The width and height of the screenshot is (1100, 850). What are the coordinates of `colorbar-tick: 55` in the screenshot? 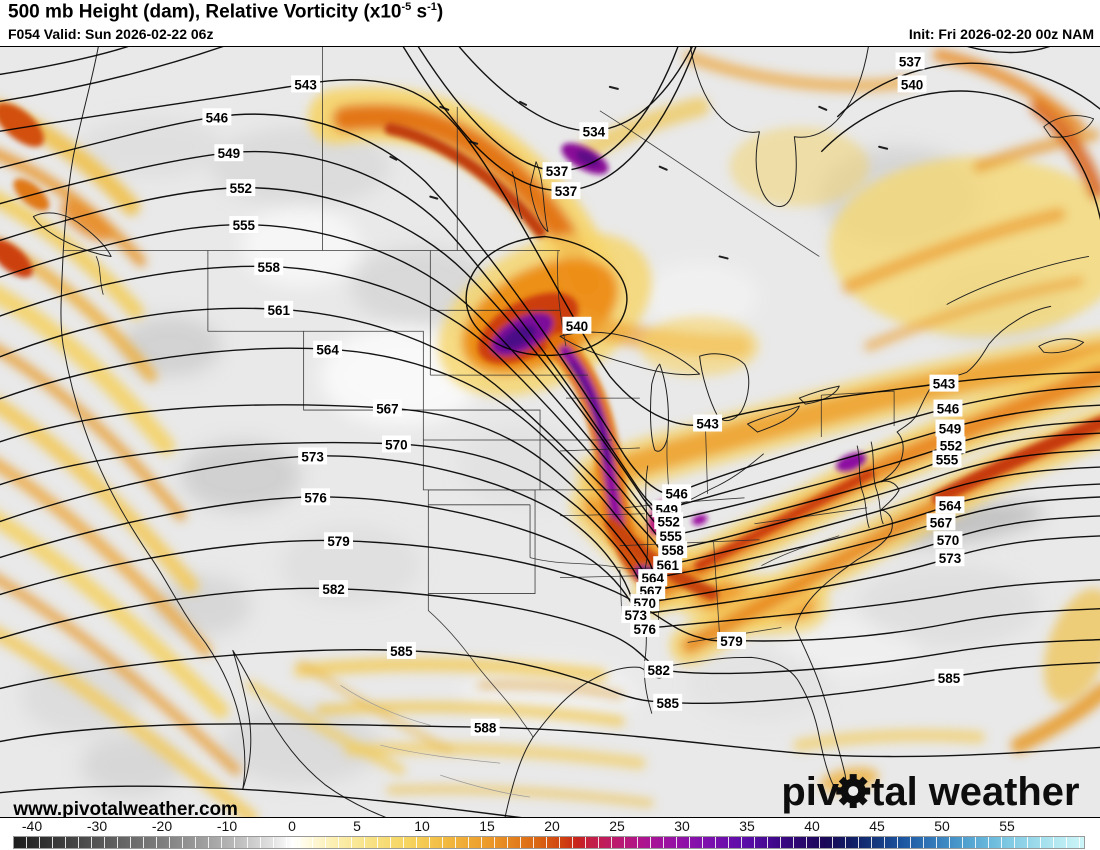 It's located at (1007, 826).